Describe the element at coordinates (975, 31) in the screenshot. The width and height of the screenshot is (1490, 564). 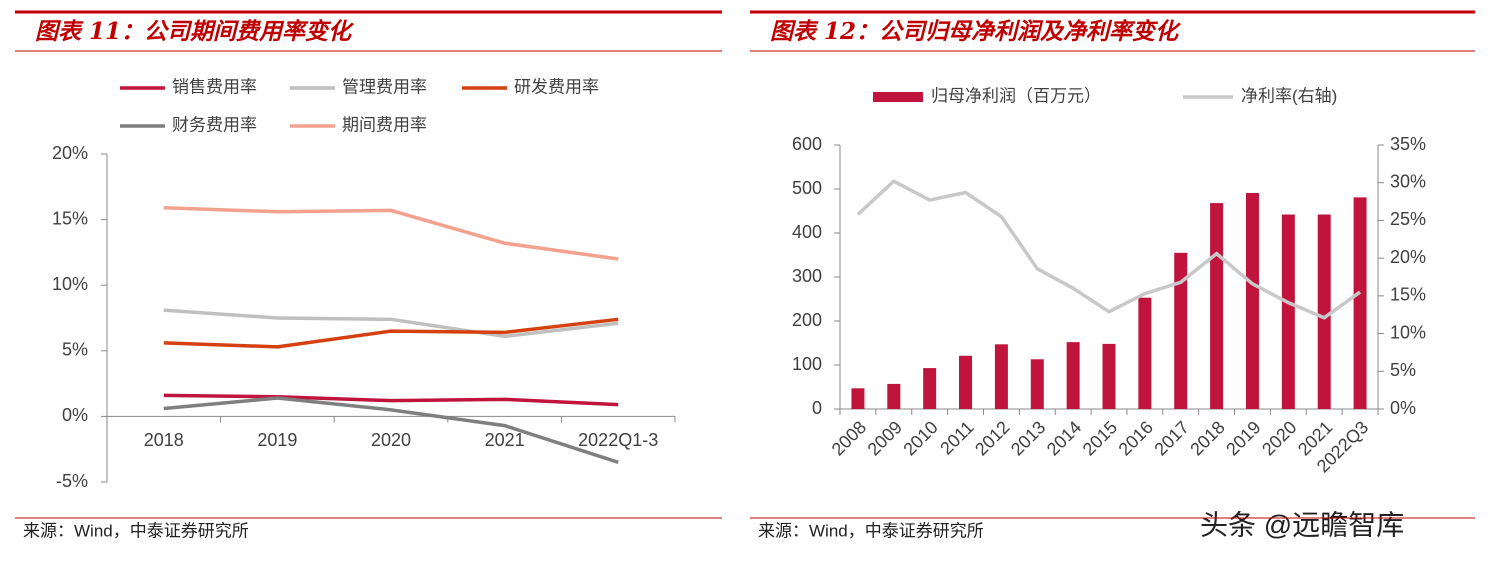
I see `chart-title: 图表 12：公司归母净利润及净利率变化` at that location.